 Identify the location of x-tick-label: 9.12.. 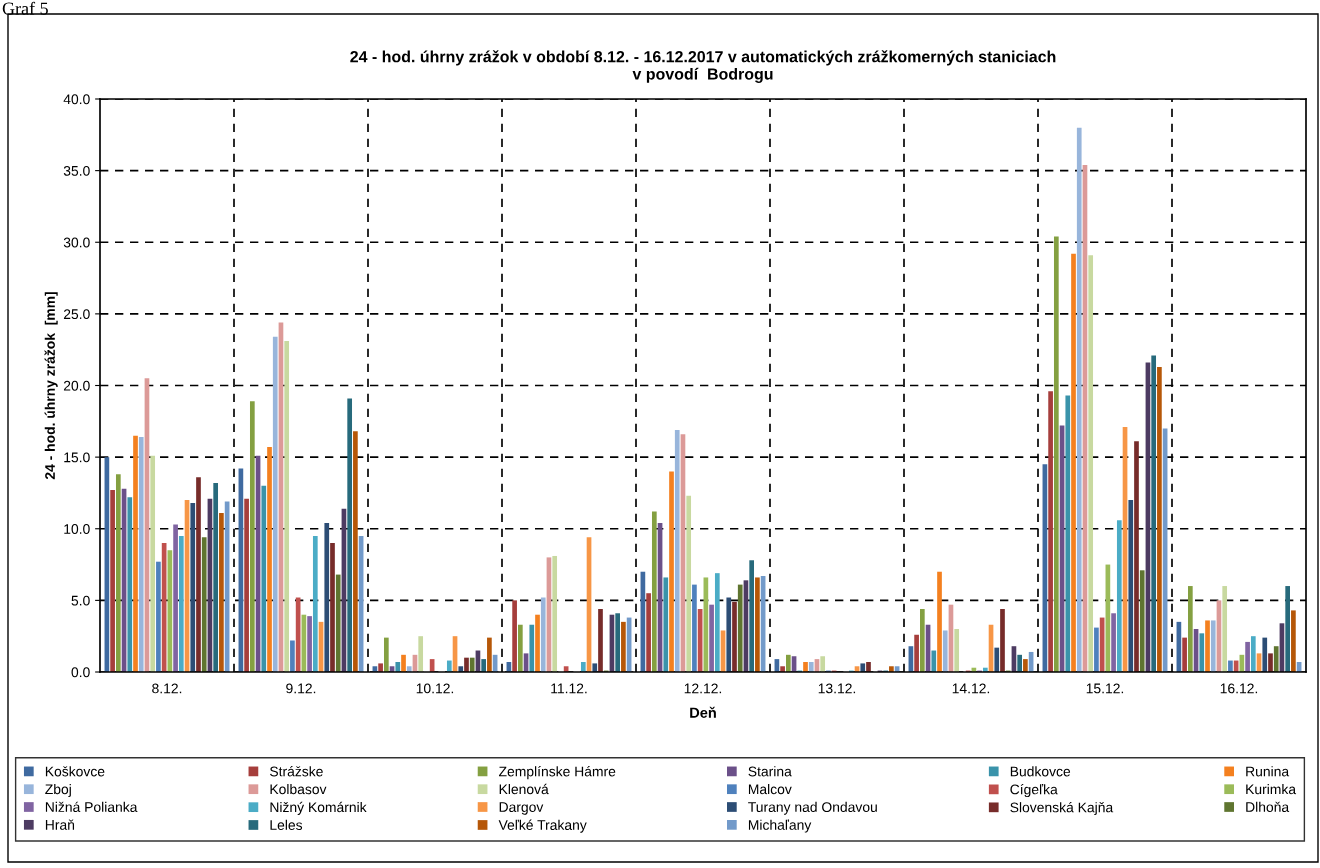
(301, 688).